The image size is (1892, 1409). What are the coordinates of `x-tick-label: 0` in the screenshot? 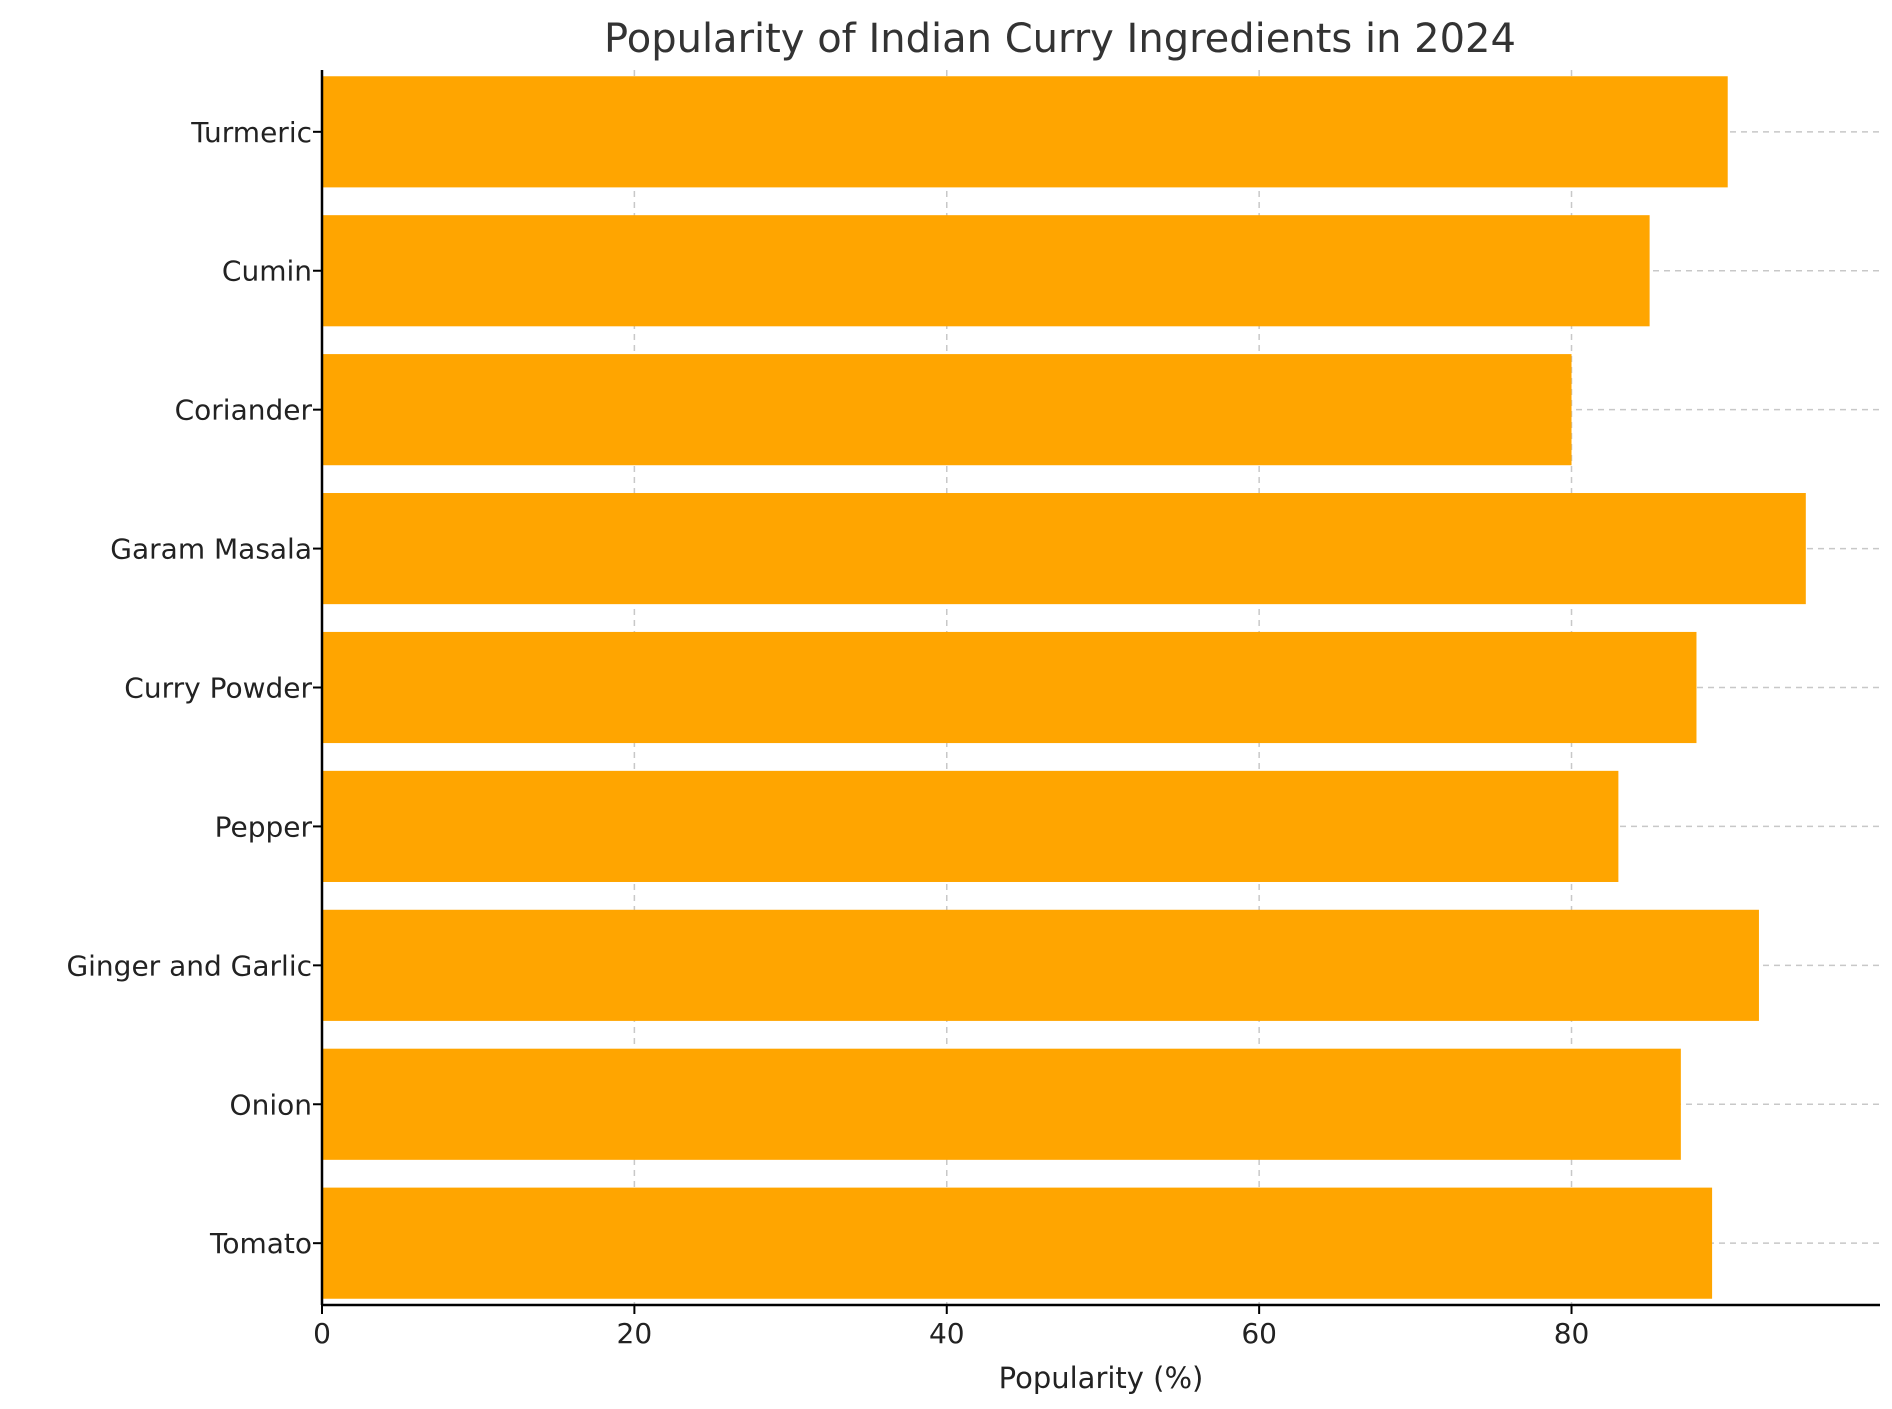 It's located at (322, 1333).